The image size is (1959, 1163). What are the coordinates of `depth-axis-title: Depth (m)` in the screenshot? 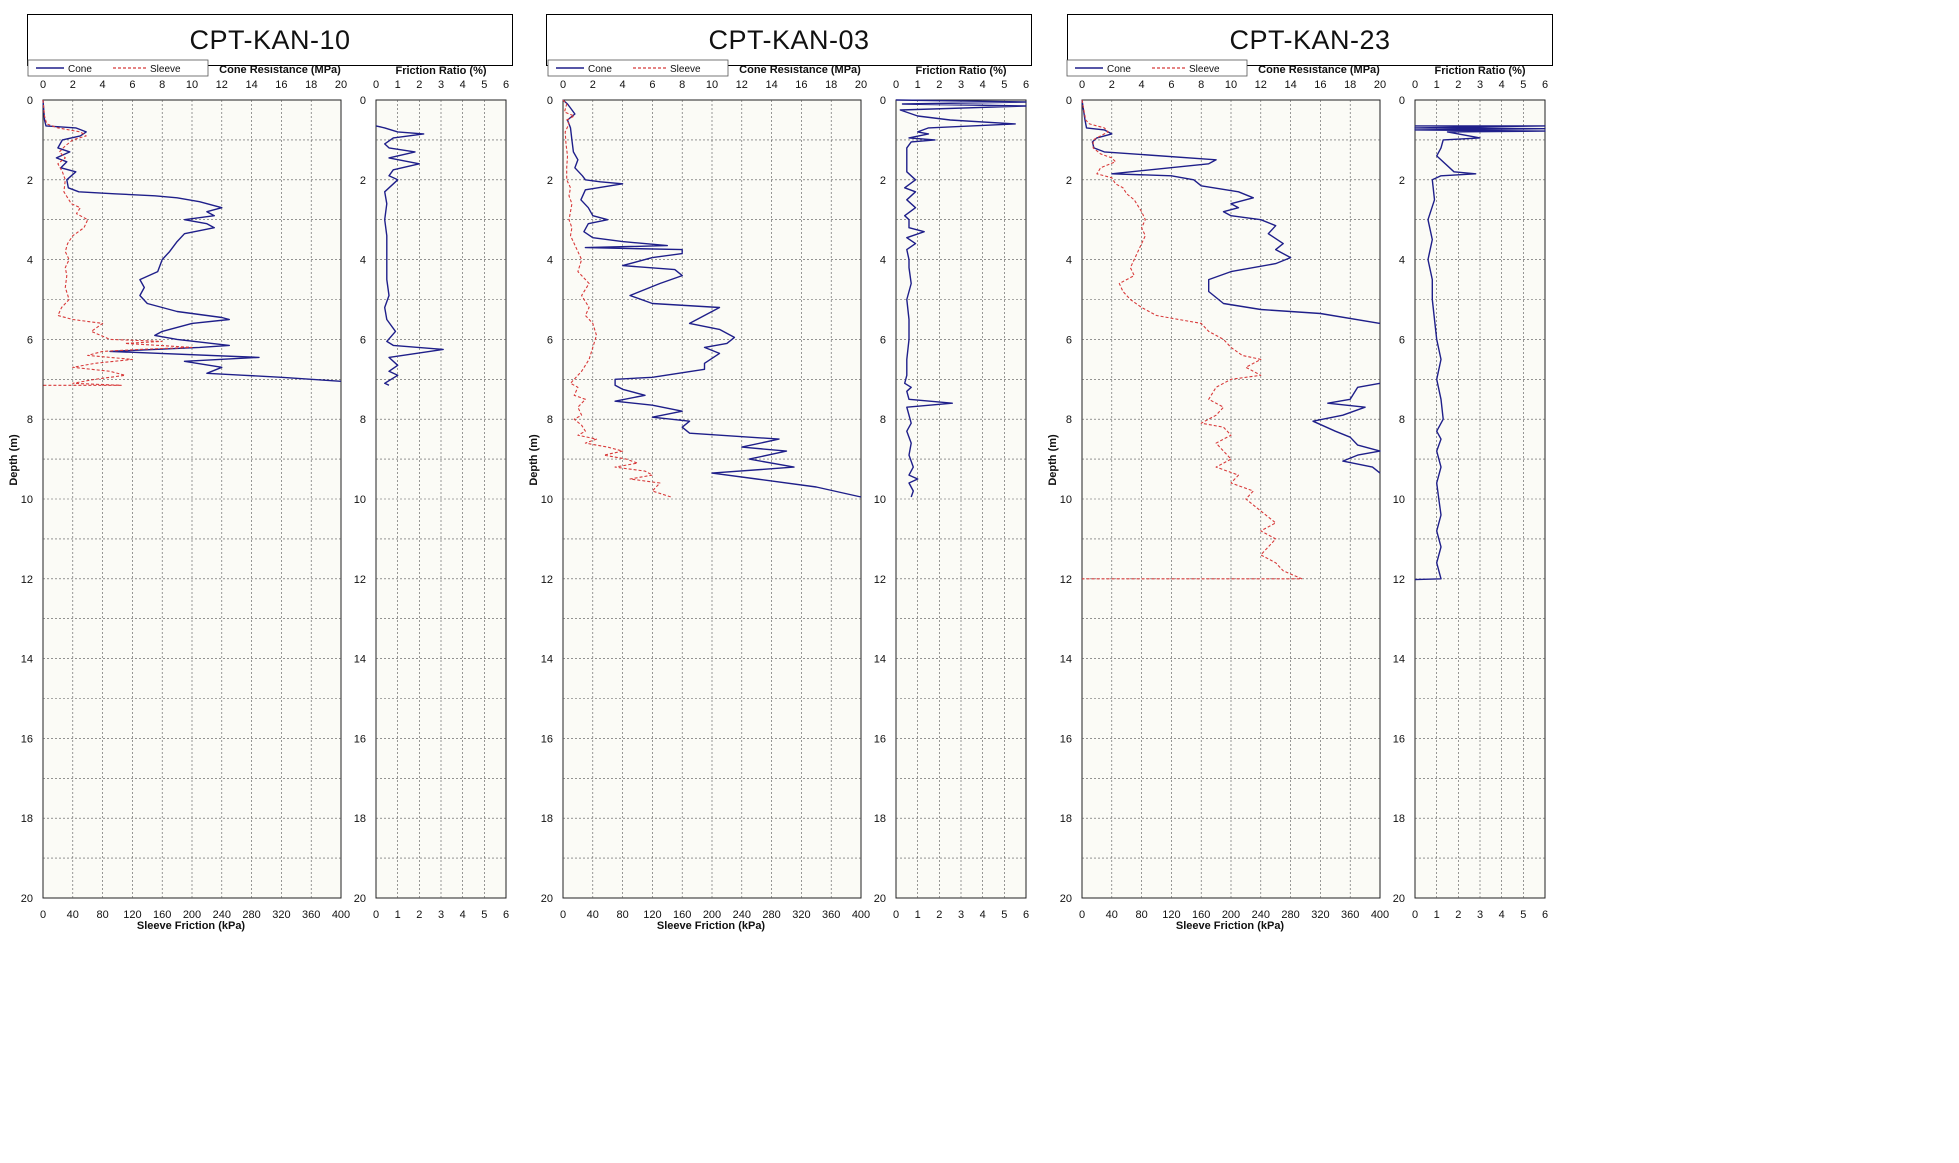 It's located at (534, 460).